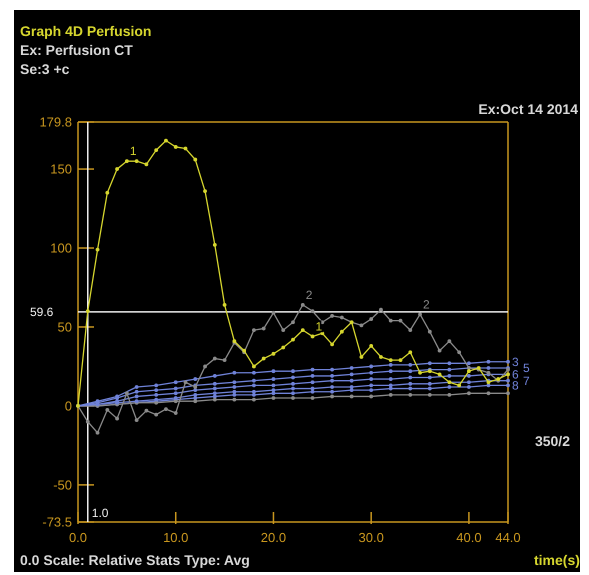  Describe the element at coordinates (319, 326) in the screenshot. I see `series-label: 1` at that location.